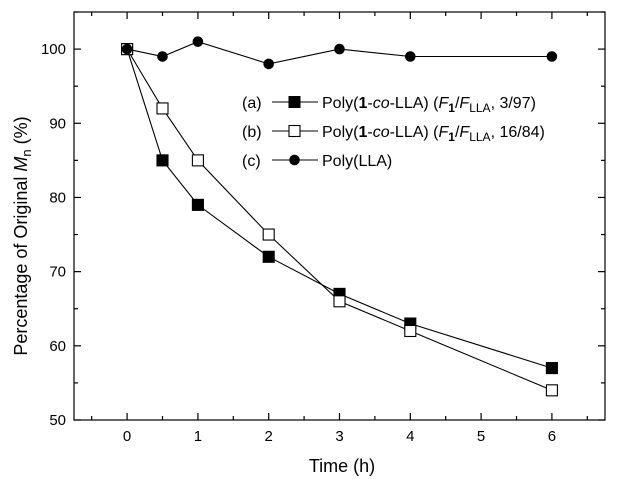 Image resolution: width=622 pixels, height=479 pixels. Describe the element at coordinates (21, 132) in the screenshot. I see `y-axis-title-suffix: (%)` at that location.